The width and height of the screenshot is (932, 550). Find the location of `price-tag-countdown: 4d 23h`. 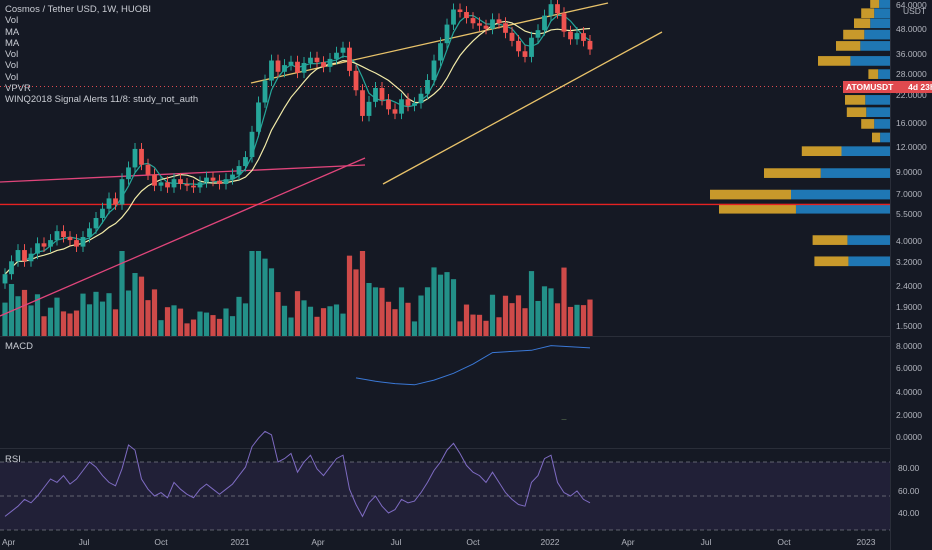

price-tag-countdown: 4d 23h is located at coordinates (920, 87).